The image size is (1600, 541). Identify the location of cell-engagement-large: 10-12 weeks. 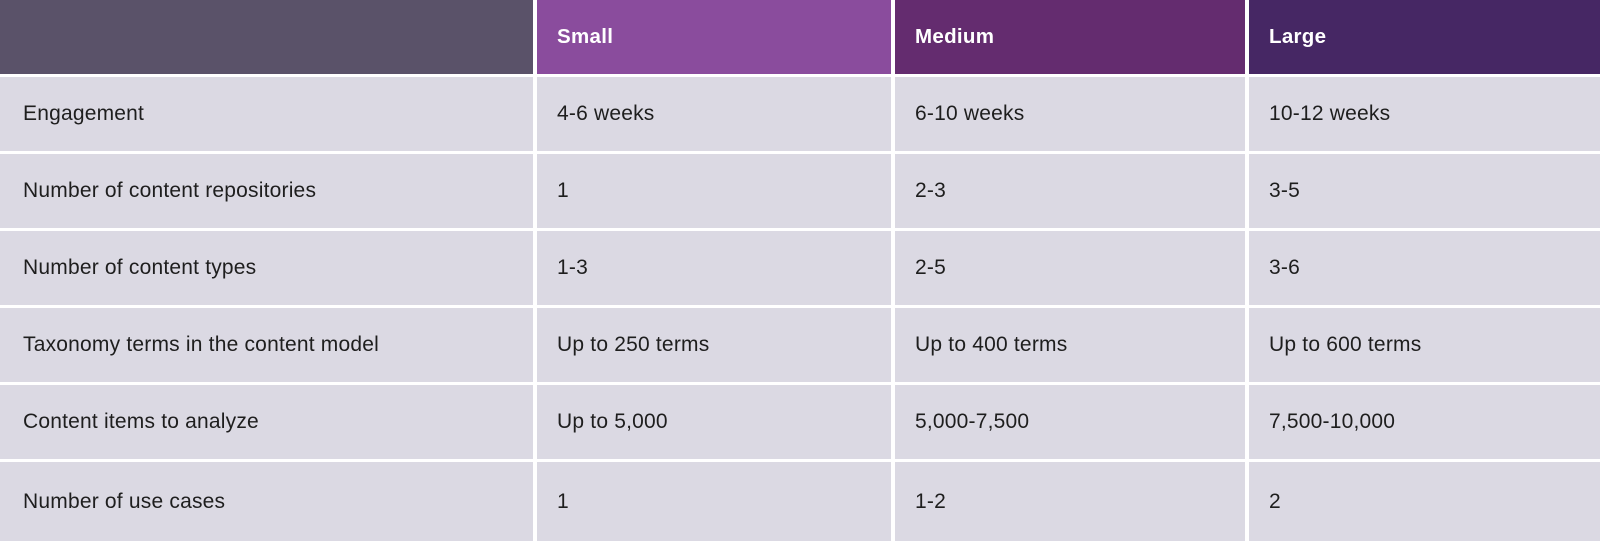
(1424, 114).